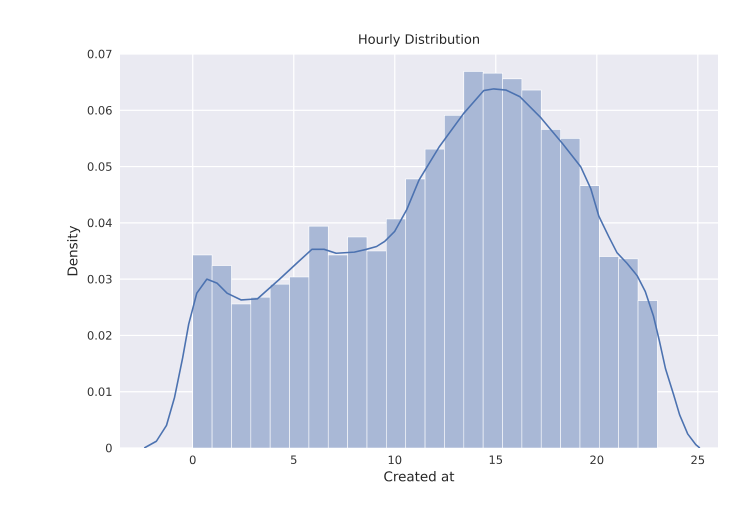 This screenshot has width=730, height=522. What do you see at coordinates (496, 460) in the screenshot?
I see `x-tick-label: 15` at bounding box center [496, 460].